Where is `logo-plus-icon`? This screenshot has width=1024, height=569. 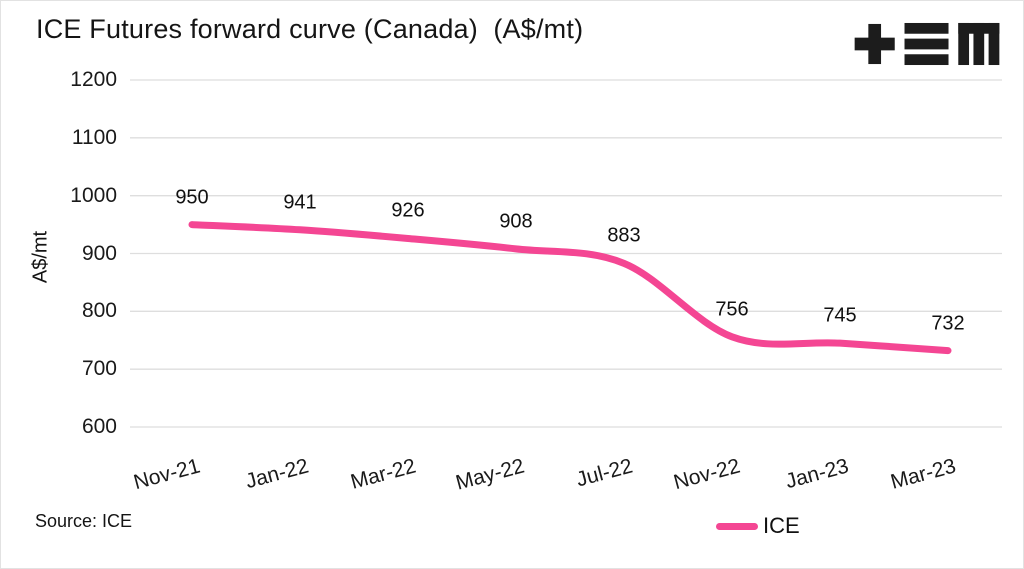 logo-plus-icon is located at coordinates (874, 44).